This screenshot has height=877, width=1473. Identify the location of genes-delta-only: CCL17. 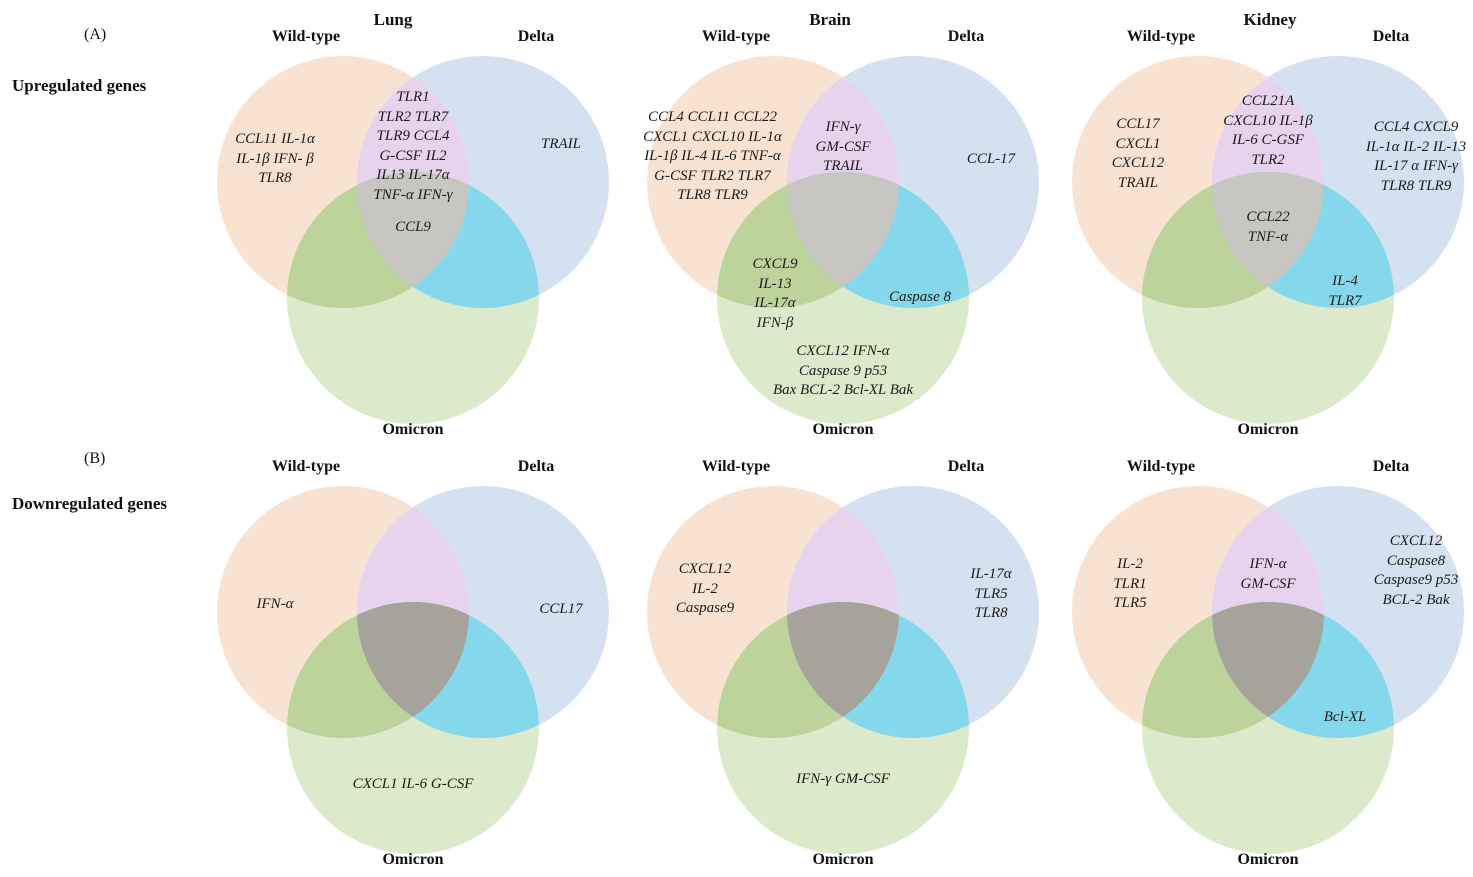
(561, 610).